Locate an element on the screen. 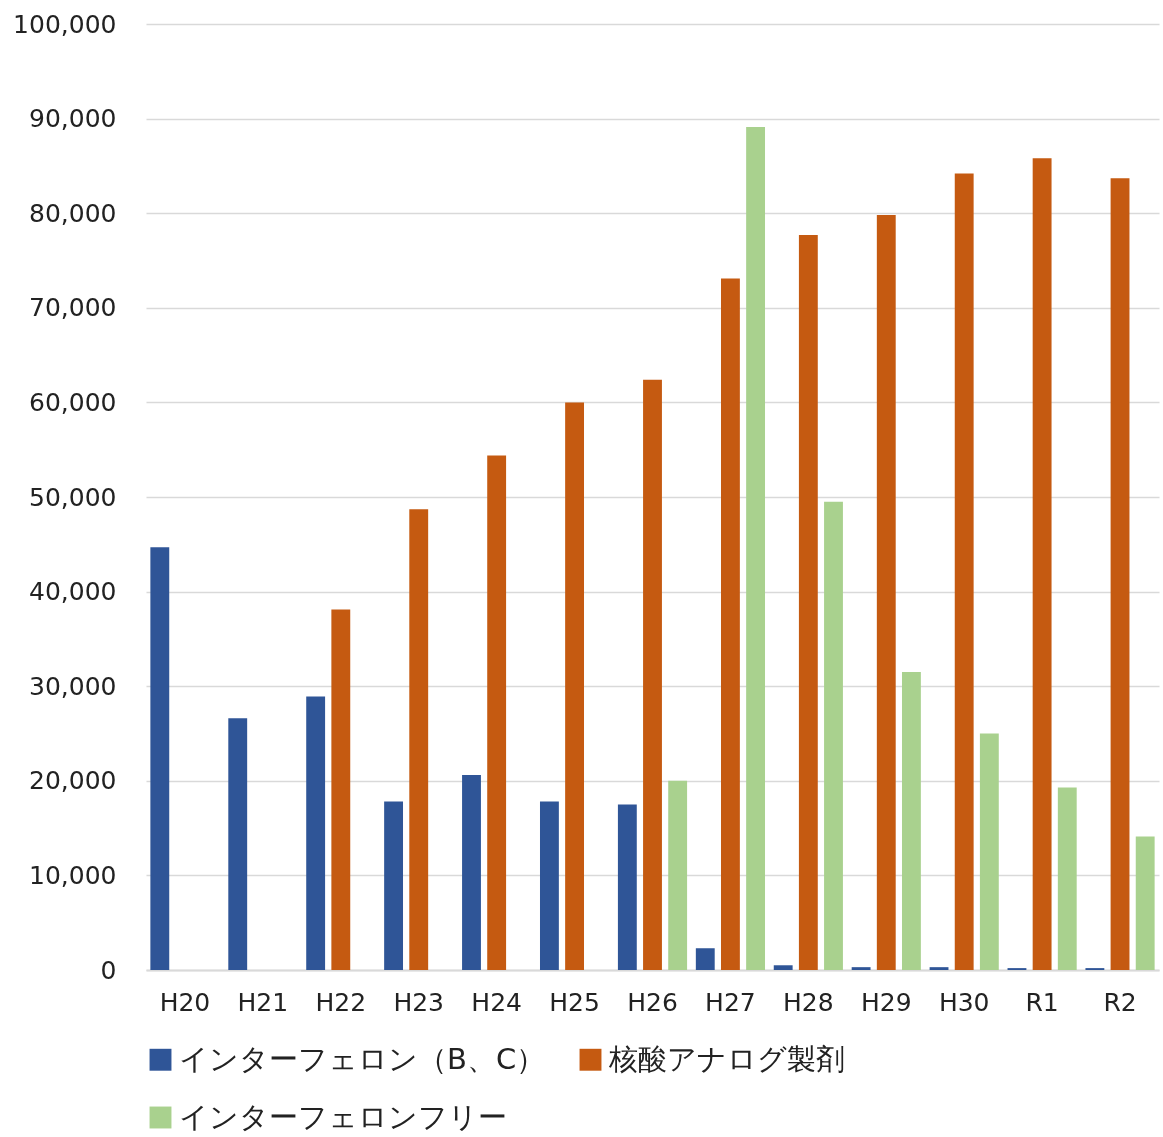 The height and width of the screenshot is (1137, 1163). y-tick-label: 30,000 is located at coordinates (73, 686).